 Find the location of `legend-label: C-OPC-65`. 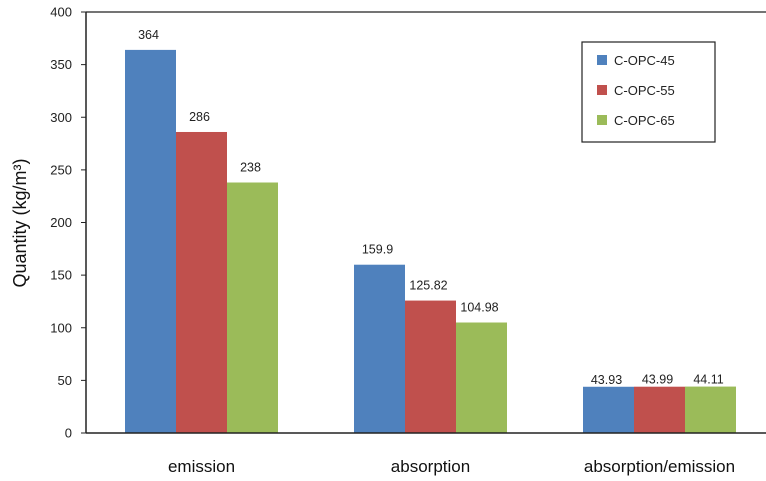

legend-label: C-OPC-65 is located at coordinates (644, 120).